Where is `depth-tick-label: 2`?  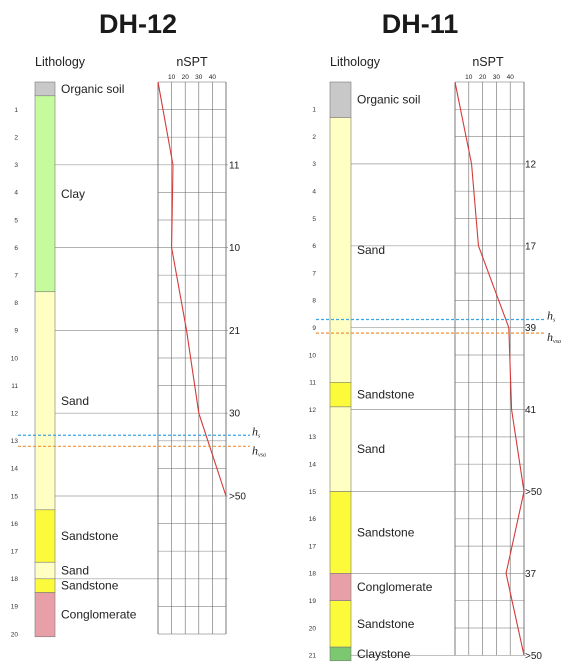
depth-tick-label: 2 is located at coordinates (314, 137).